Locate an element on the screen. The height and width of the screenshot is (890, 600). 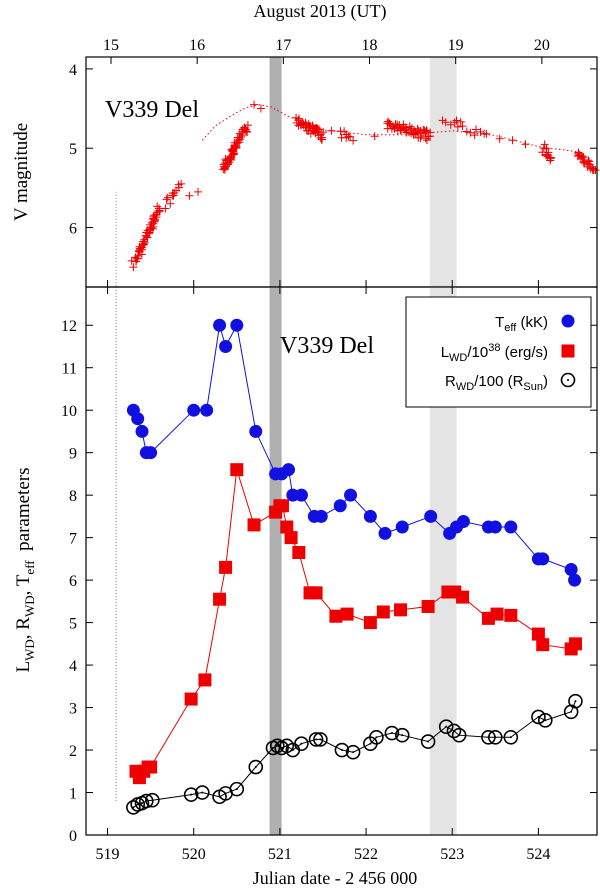
bottom-x-tick-label: 522 is located at coordinates (366, 854).